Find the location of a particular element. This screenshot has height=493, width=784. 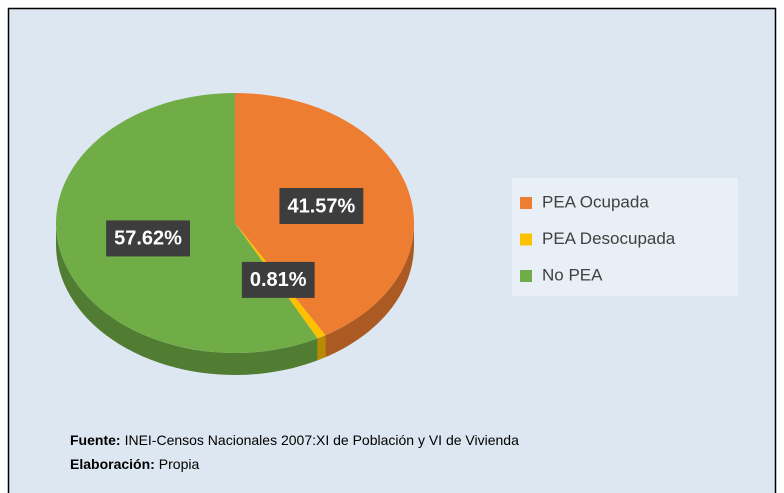

note-label: Fuente: is located at coordinates (95, 440).